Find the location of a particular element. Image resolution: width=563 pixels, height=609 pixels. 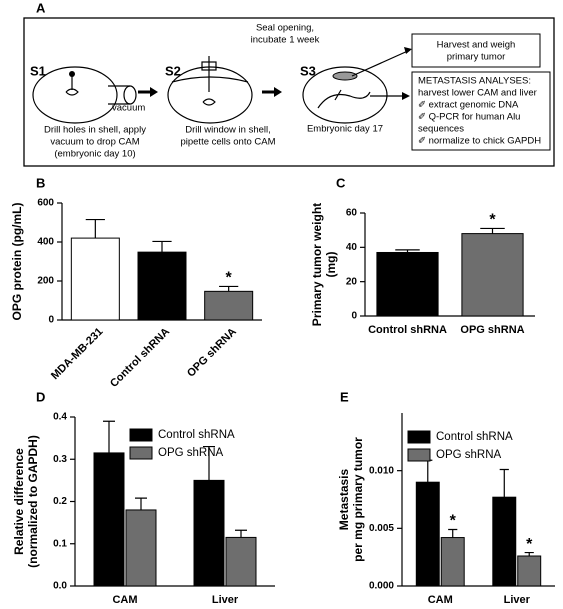

y-axis-label: Metastasis is located at coordinates (344, 499).